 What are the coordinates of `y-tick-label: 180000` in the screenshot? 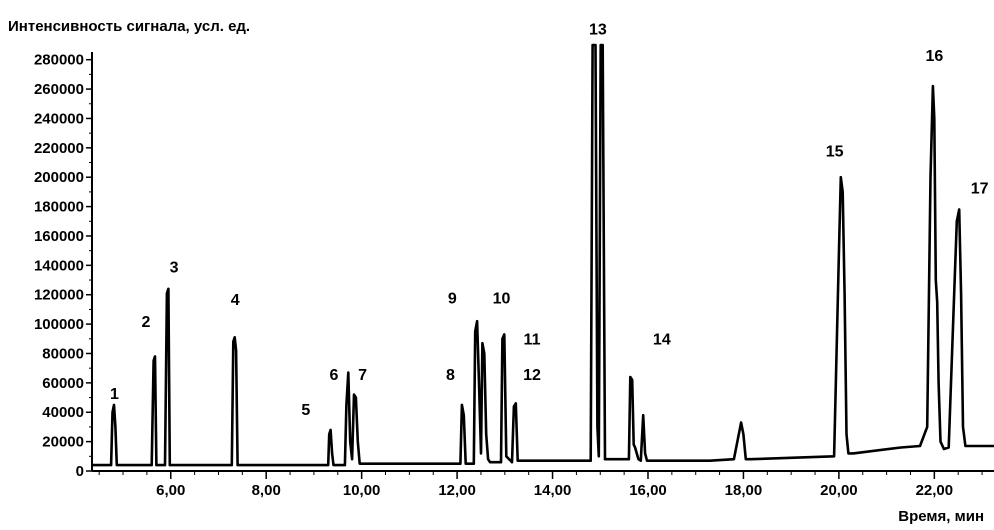 It's located at (59, 207).